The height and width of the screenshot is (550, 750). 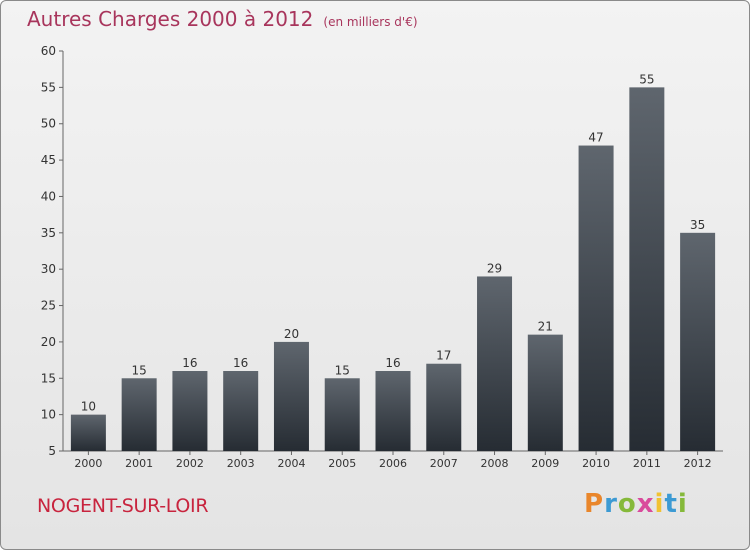 What do you see at coordinates (48, 196) in the screenshot?
I see `y-tick-label: 40` at bounding box center [48, 196].